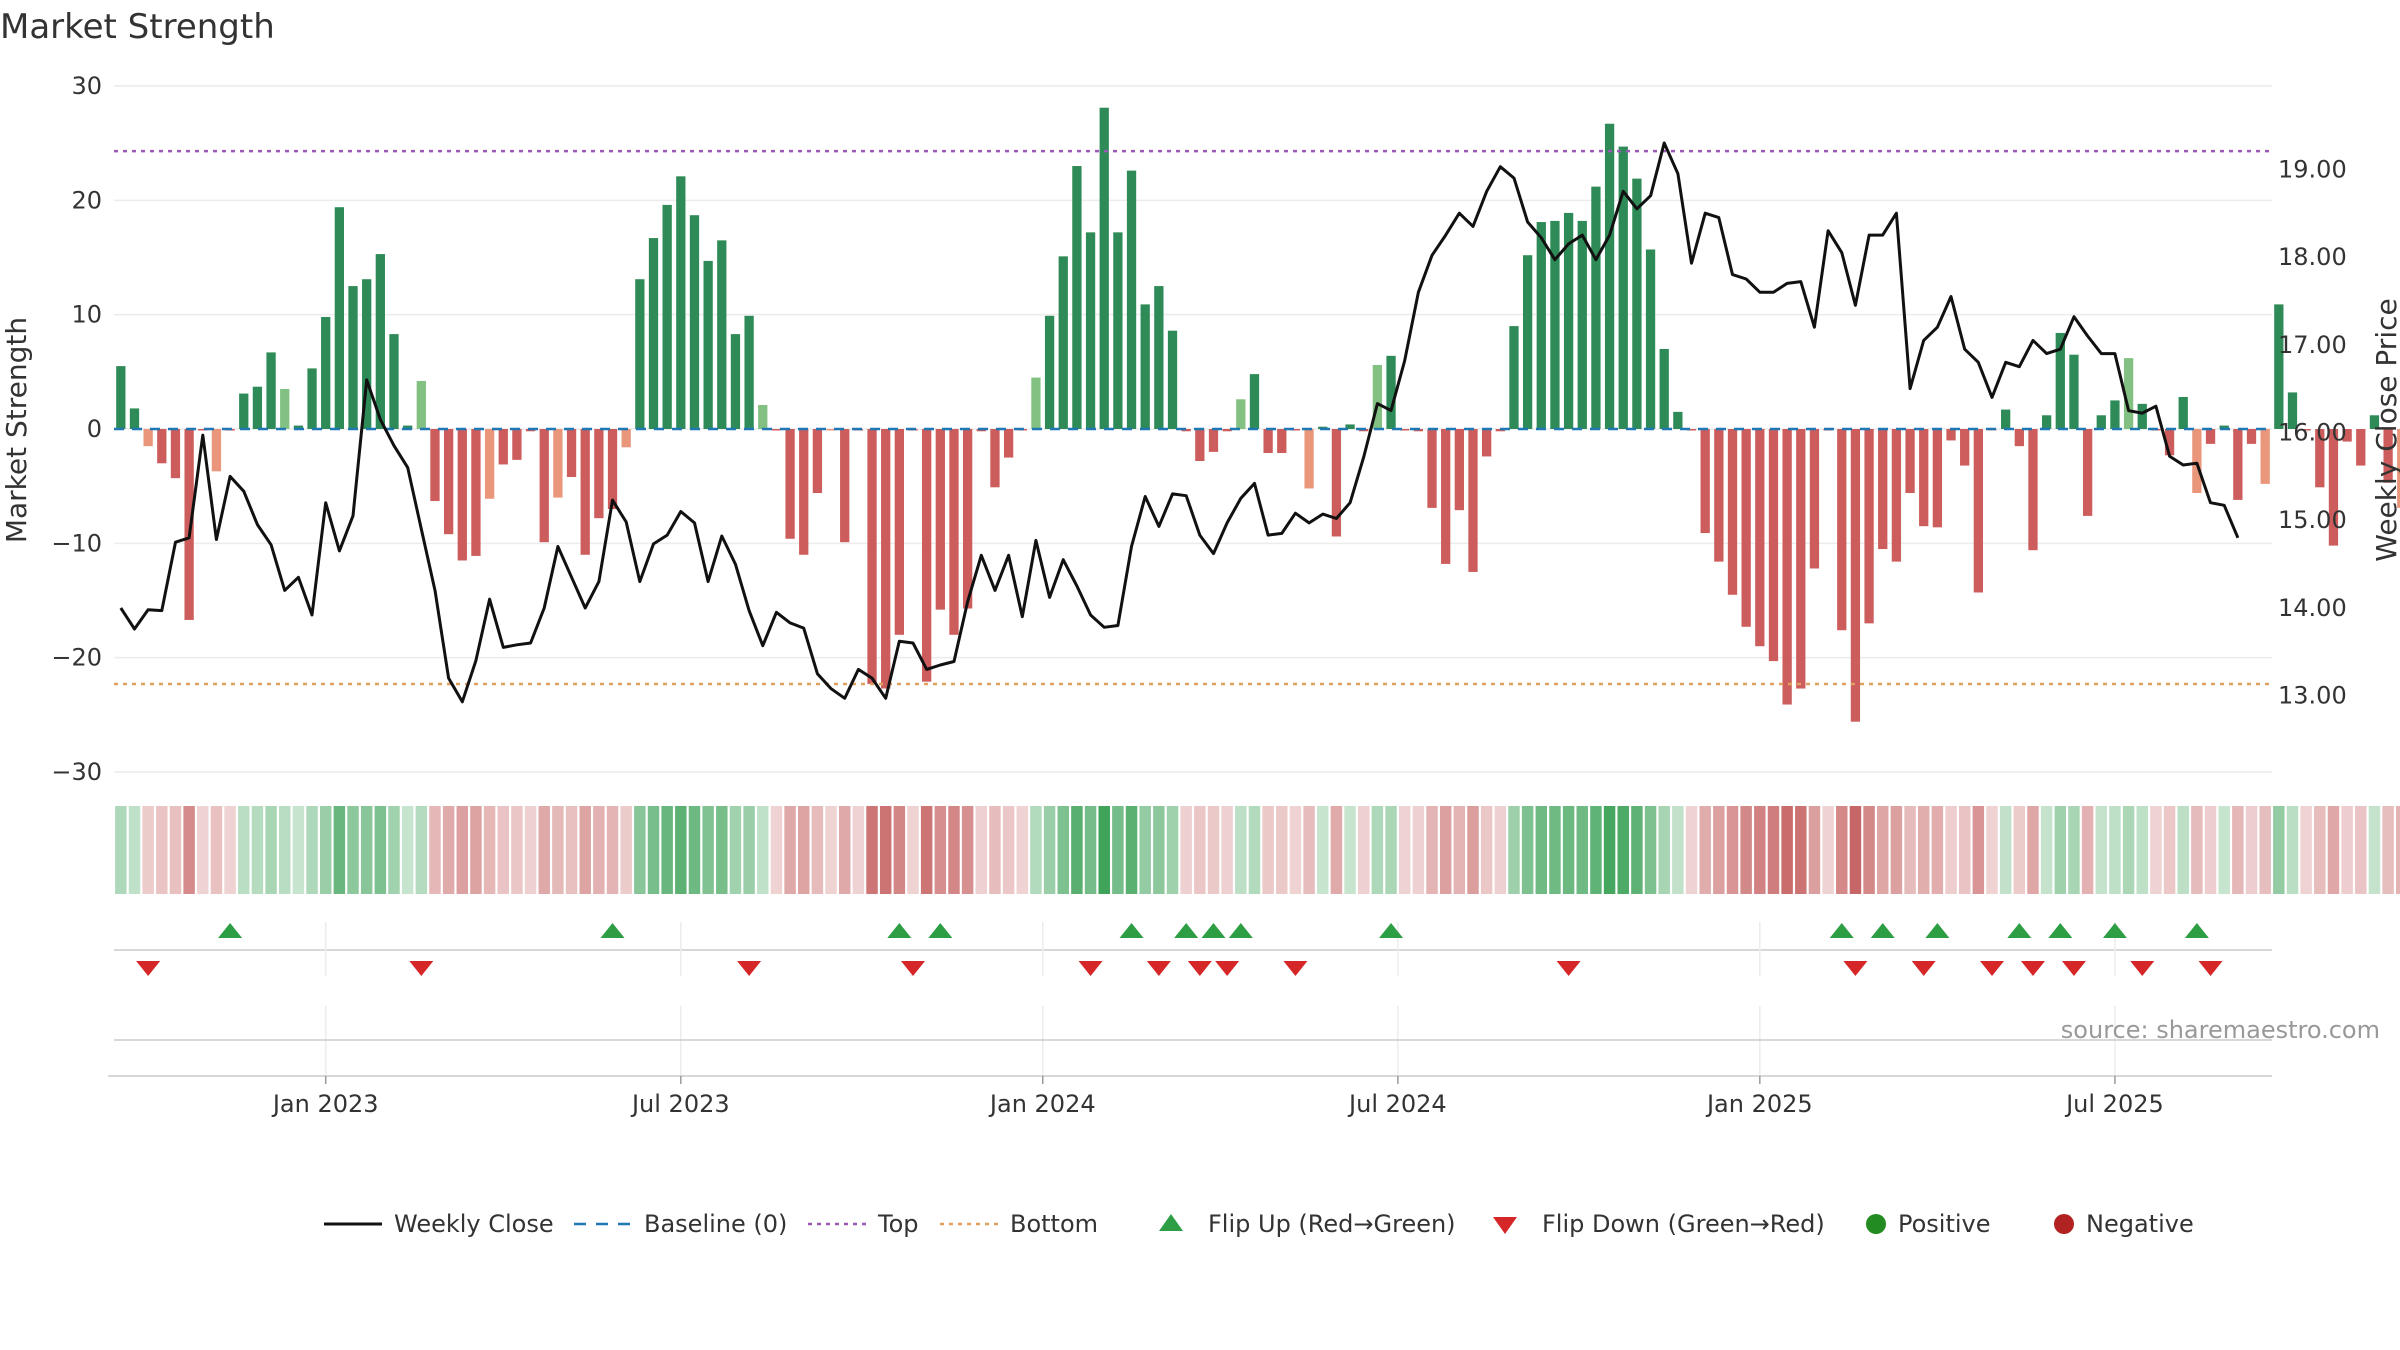  Describe the element at coordinates (2312, 608) in the screenshot. I see `right-tick-label-5: 14.00` at that location.